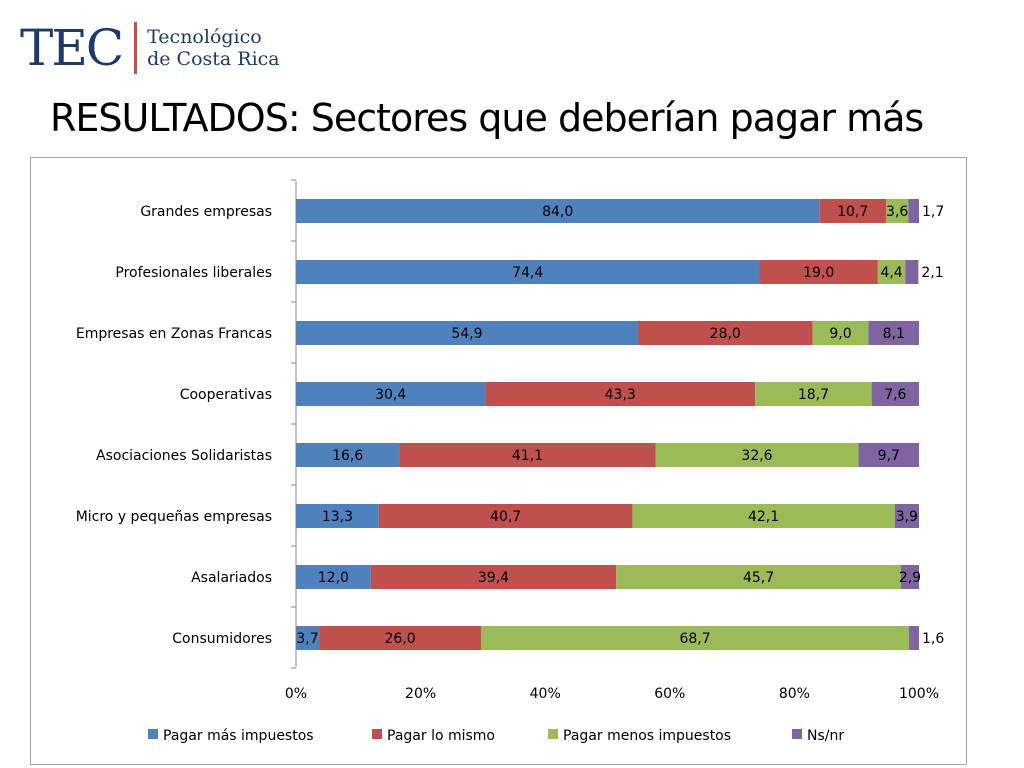 The height and width of the screenshot is (768, 1024). Describe the element at coordinates (213, 59) in the screenshot. I see `logo-line2: de Costa Rica` at that location.